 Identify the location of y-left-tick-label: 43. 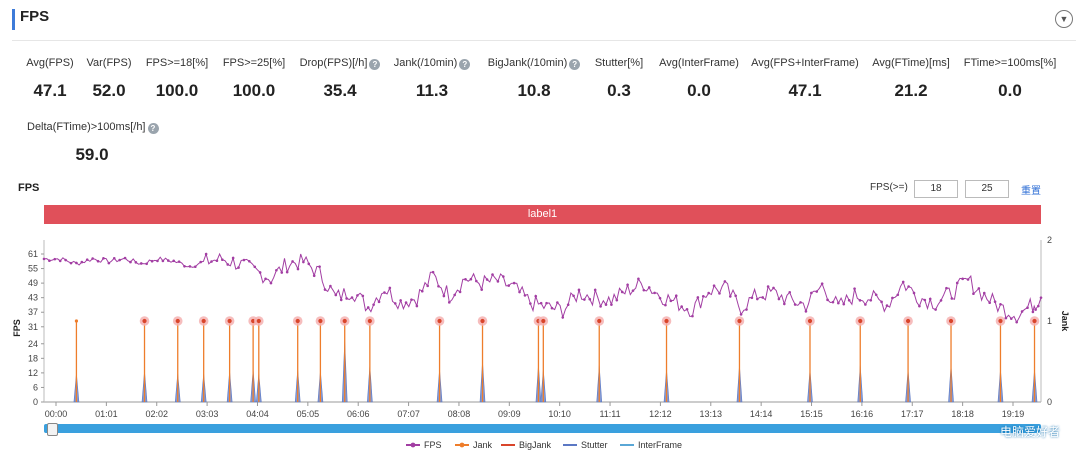
(33, 298).